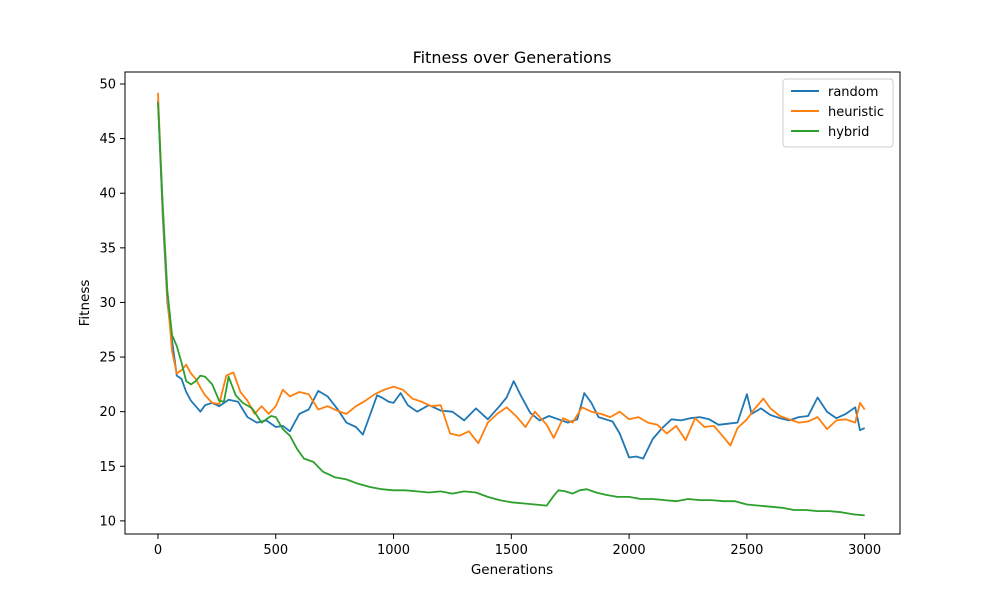 This screenshot has height=600, width=1000. What do you see at coordinates (511, 550) in the screenshot?
I see `x-tick-label: 1500` at bounding box center [511, 550].